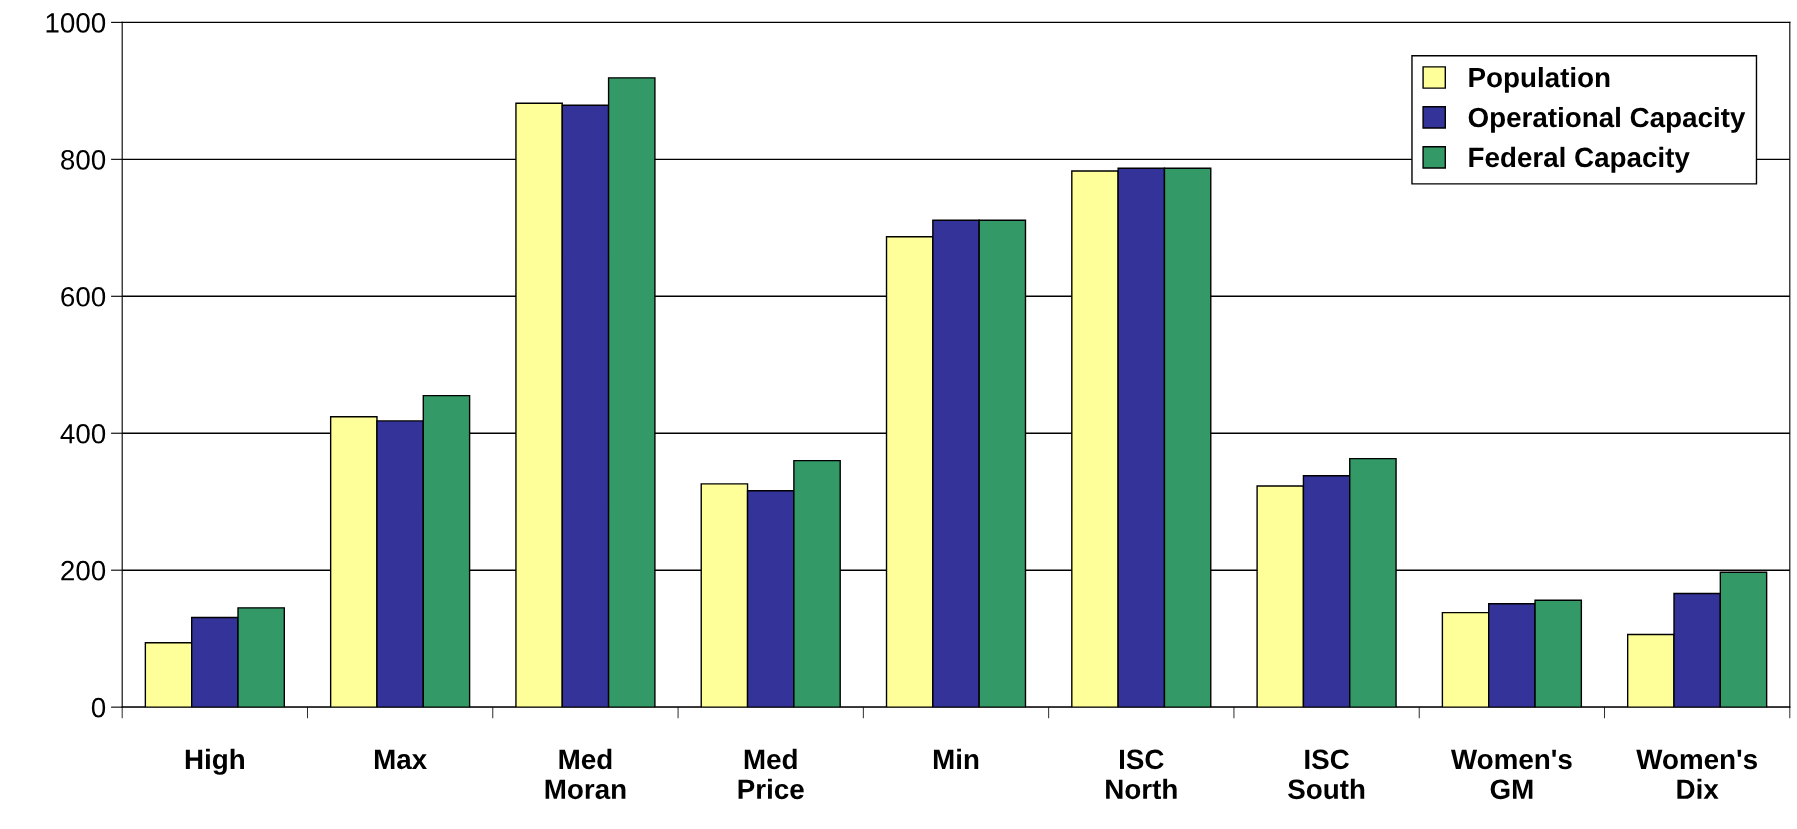 The height and width of the screenshot is (829, 1797). I want to click on y-tick-label: 200, so click(83, 570).